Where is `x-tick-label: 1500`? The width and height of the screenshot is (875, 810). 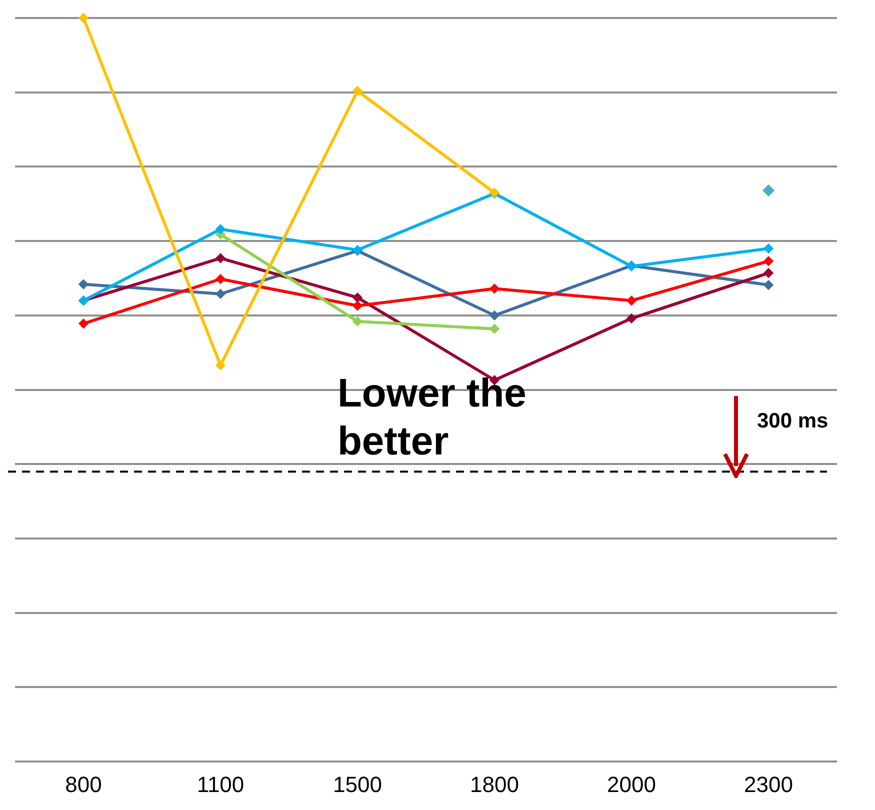 x-tick-label: 1500 is located at coordinates (357, 784).